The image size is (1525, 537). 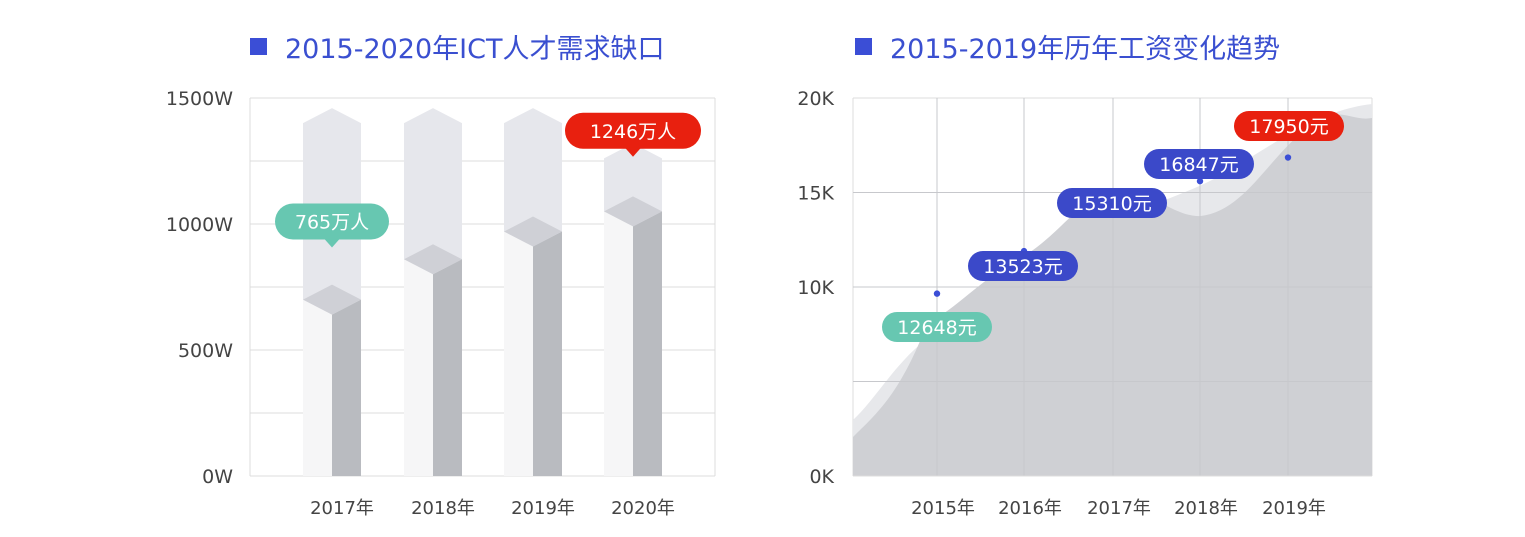 What do you see at coordinates (217, 477) in the screenshot?
I see `y-tick-label: 0W` at bounding box center [217, 477].